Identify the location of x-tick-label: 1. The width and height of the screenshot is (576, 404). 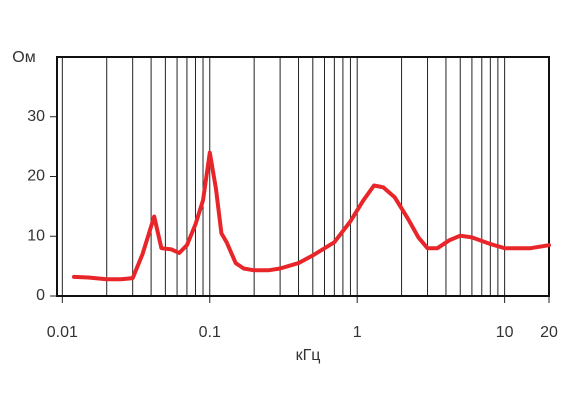
(357, 332).